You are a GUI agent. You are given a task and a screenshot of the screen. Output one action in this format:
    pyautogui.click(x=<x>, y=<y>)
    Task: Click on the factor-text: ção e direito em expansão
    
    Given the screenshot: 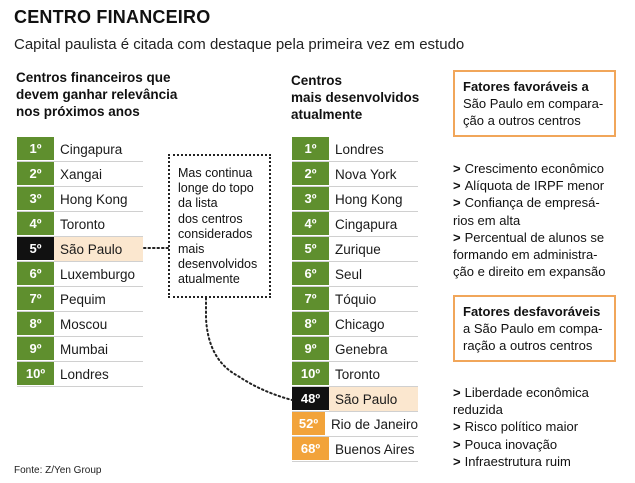 What is the action you would take?
    pyautogui.click(x=529, y=272)
    